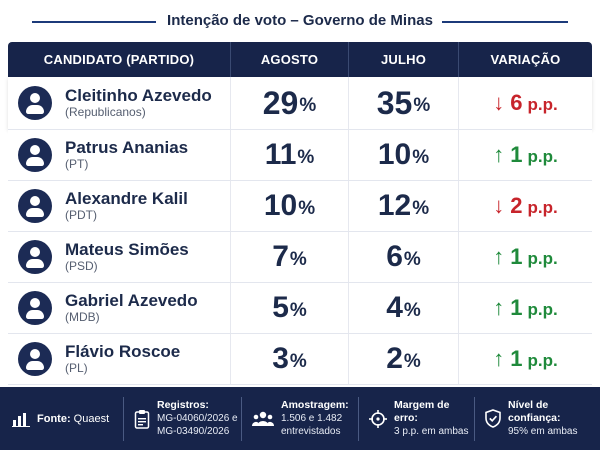  Describe the element at coordinates (280, 256) in the screenshot. I see `august-value: 7` at that location.